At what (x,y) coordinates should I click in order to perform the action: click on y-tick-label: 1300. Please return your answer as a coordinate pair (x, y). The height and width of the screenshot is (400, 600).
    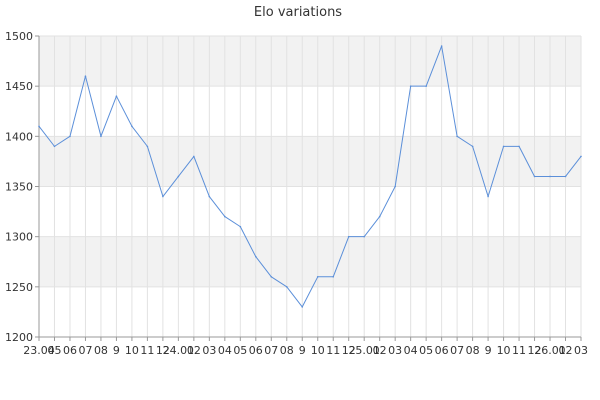
    Looking at the image, I should click on (19, 237).